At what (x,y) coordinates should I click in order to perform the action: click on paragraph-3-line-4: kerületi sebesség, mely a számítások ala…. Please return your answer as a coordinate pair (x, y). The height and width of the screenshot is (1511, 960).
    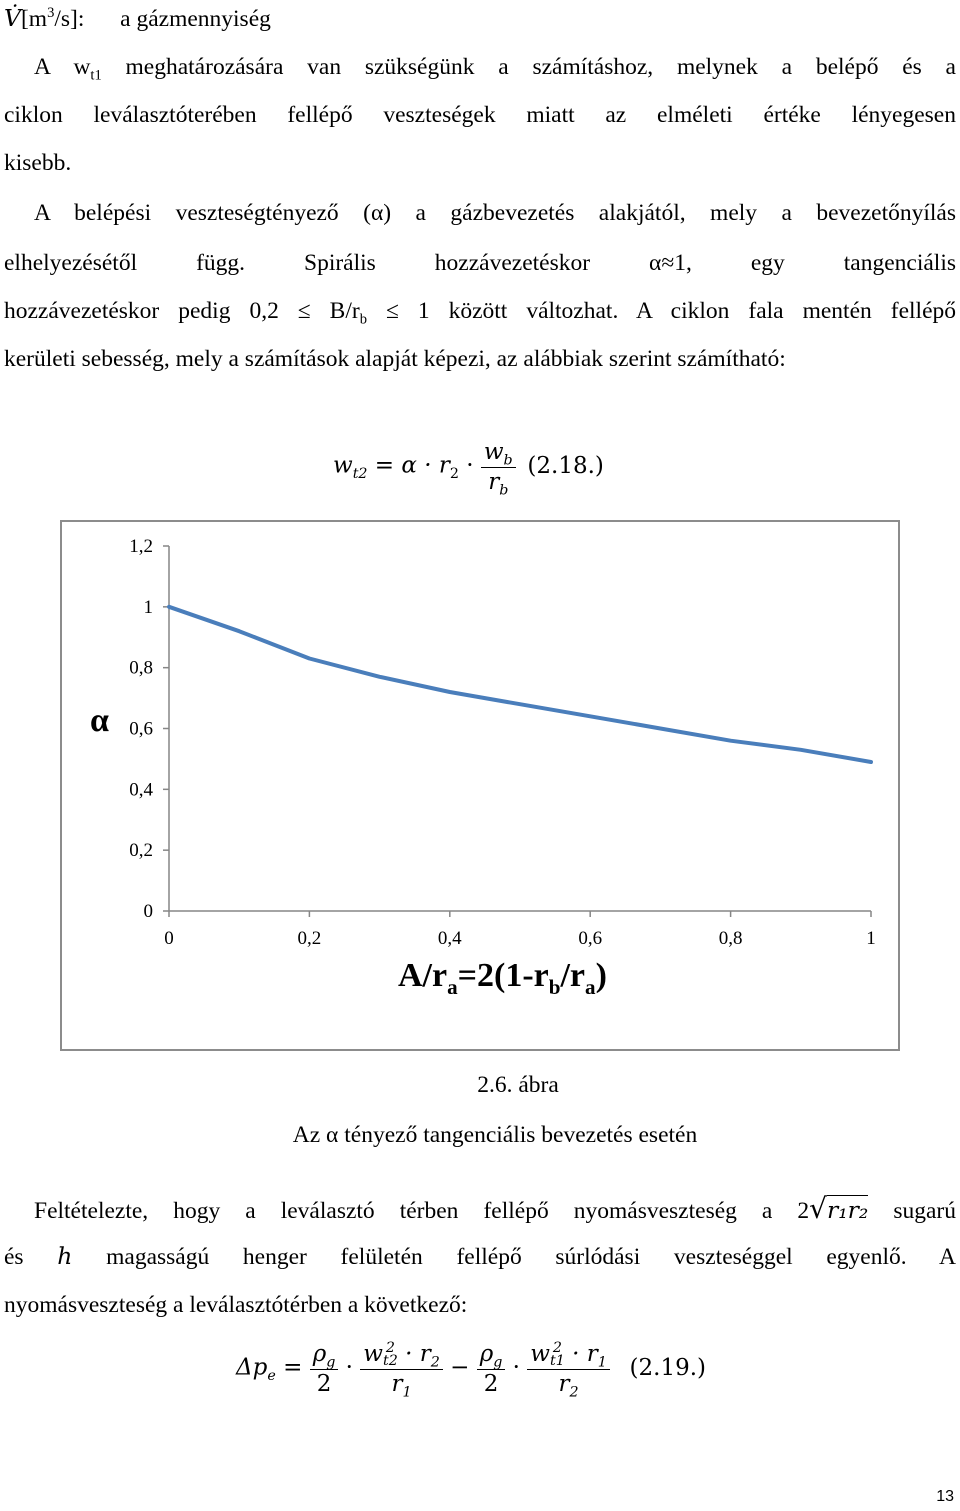
    Looking at the image, I should click on (395, 359).